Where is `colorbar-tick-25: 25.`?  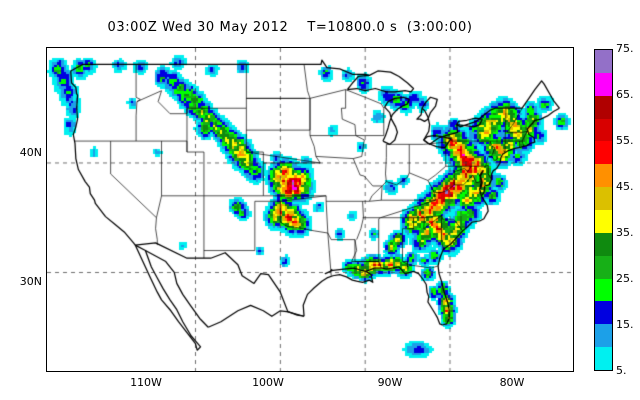
colorbar-tick-25: 25. is located at coordinates (625, 278).